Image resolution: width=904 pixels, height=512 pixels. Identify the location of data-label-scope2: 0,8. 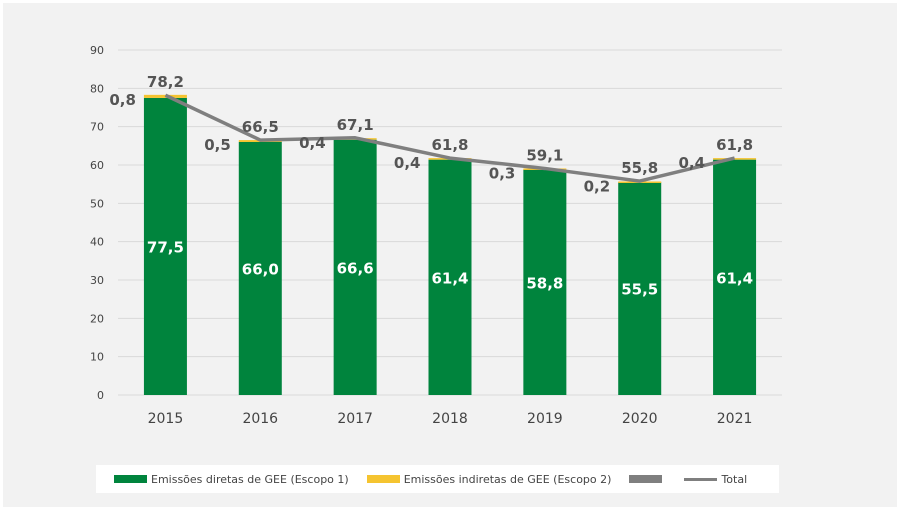
(122, 100).